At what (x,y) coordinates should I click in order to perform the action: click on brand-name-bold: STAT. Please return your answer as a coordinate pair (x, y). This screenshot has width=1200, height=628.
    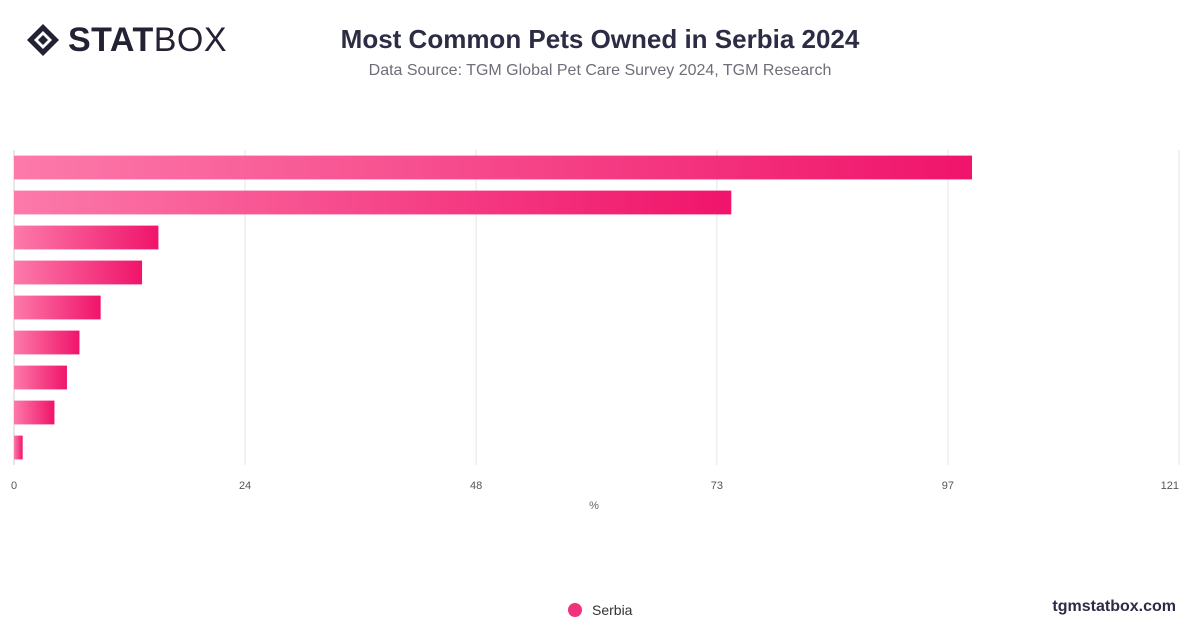
    Looking at the image, I should click on (111, 40).